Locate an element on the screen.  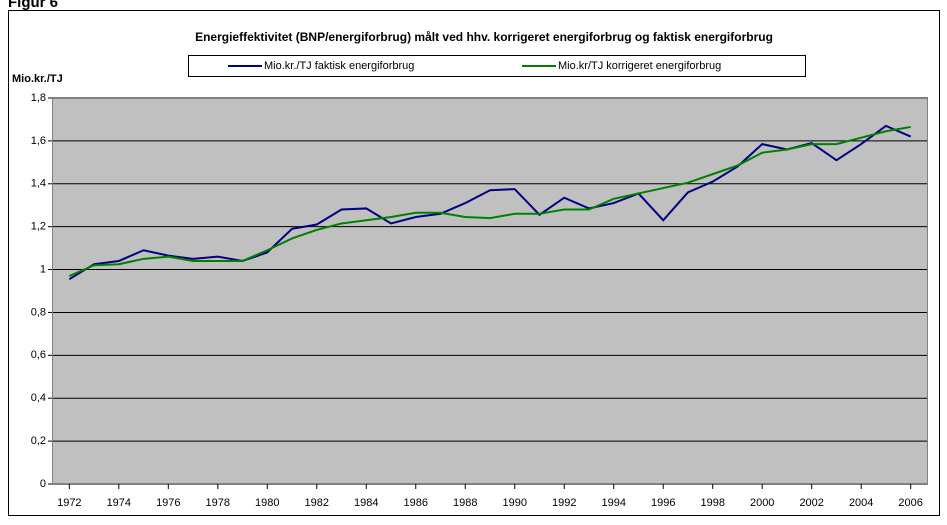
x-tick-label: 1974 is located at coordinates (119, 503).